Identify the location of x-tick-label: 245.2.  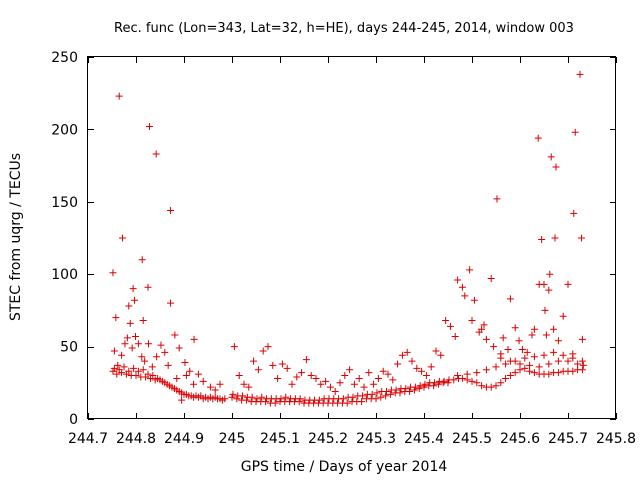
(328, 439).